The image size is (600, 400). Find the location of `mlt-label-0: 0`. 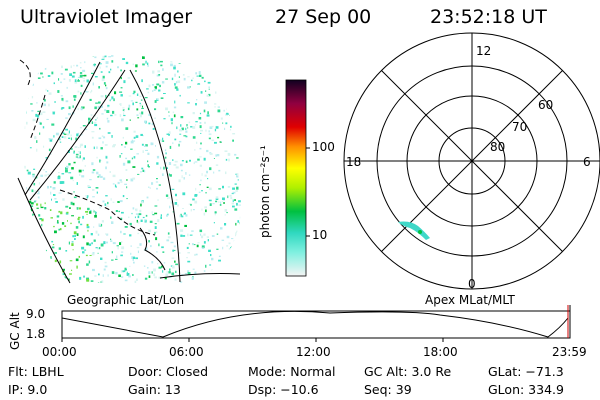

mlt-label-0: 0 is located at coordinates (472, 284).